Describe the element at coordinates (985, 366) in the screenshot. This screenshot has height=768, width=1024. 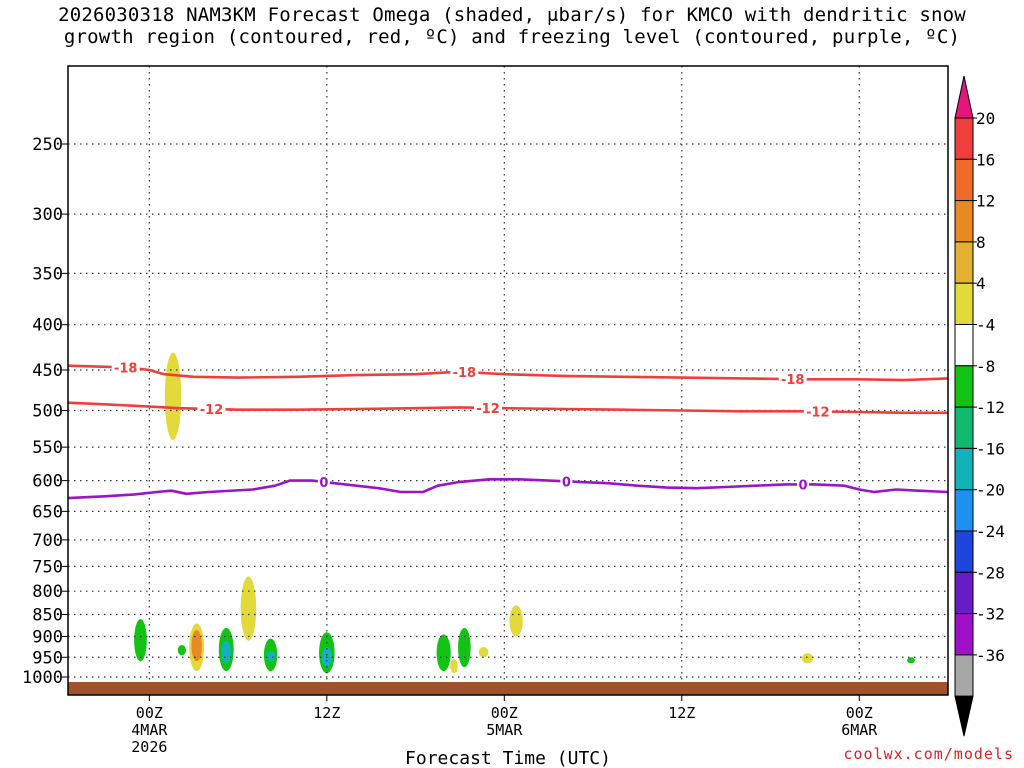
I see `colorbar-label: -8` at that location.